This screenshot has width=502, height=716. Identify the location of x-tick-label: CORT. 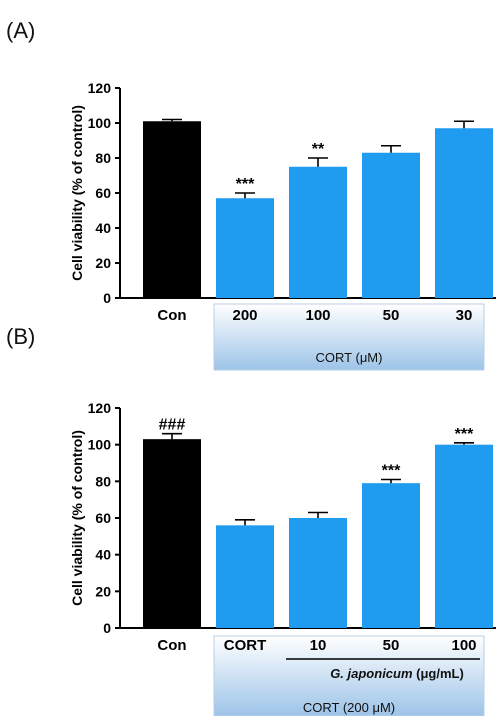
(245, 645).